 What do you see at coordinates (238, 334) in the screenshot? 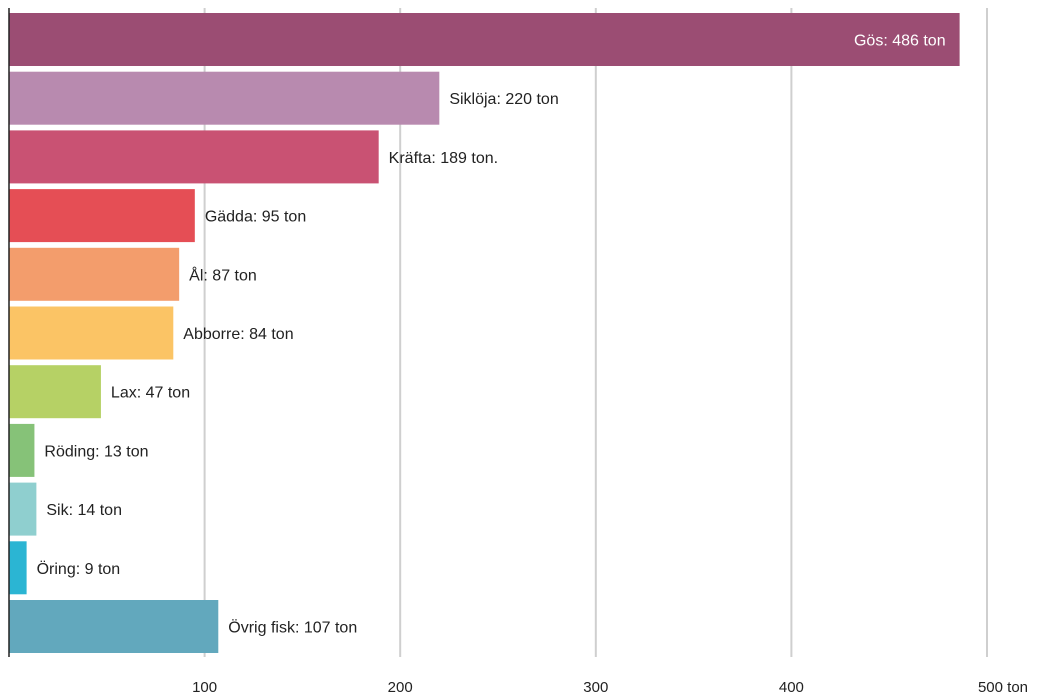
I see `bar-label: Abborre: 84 ton` at bounding box center [238, 334].